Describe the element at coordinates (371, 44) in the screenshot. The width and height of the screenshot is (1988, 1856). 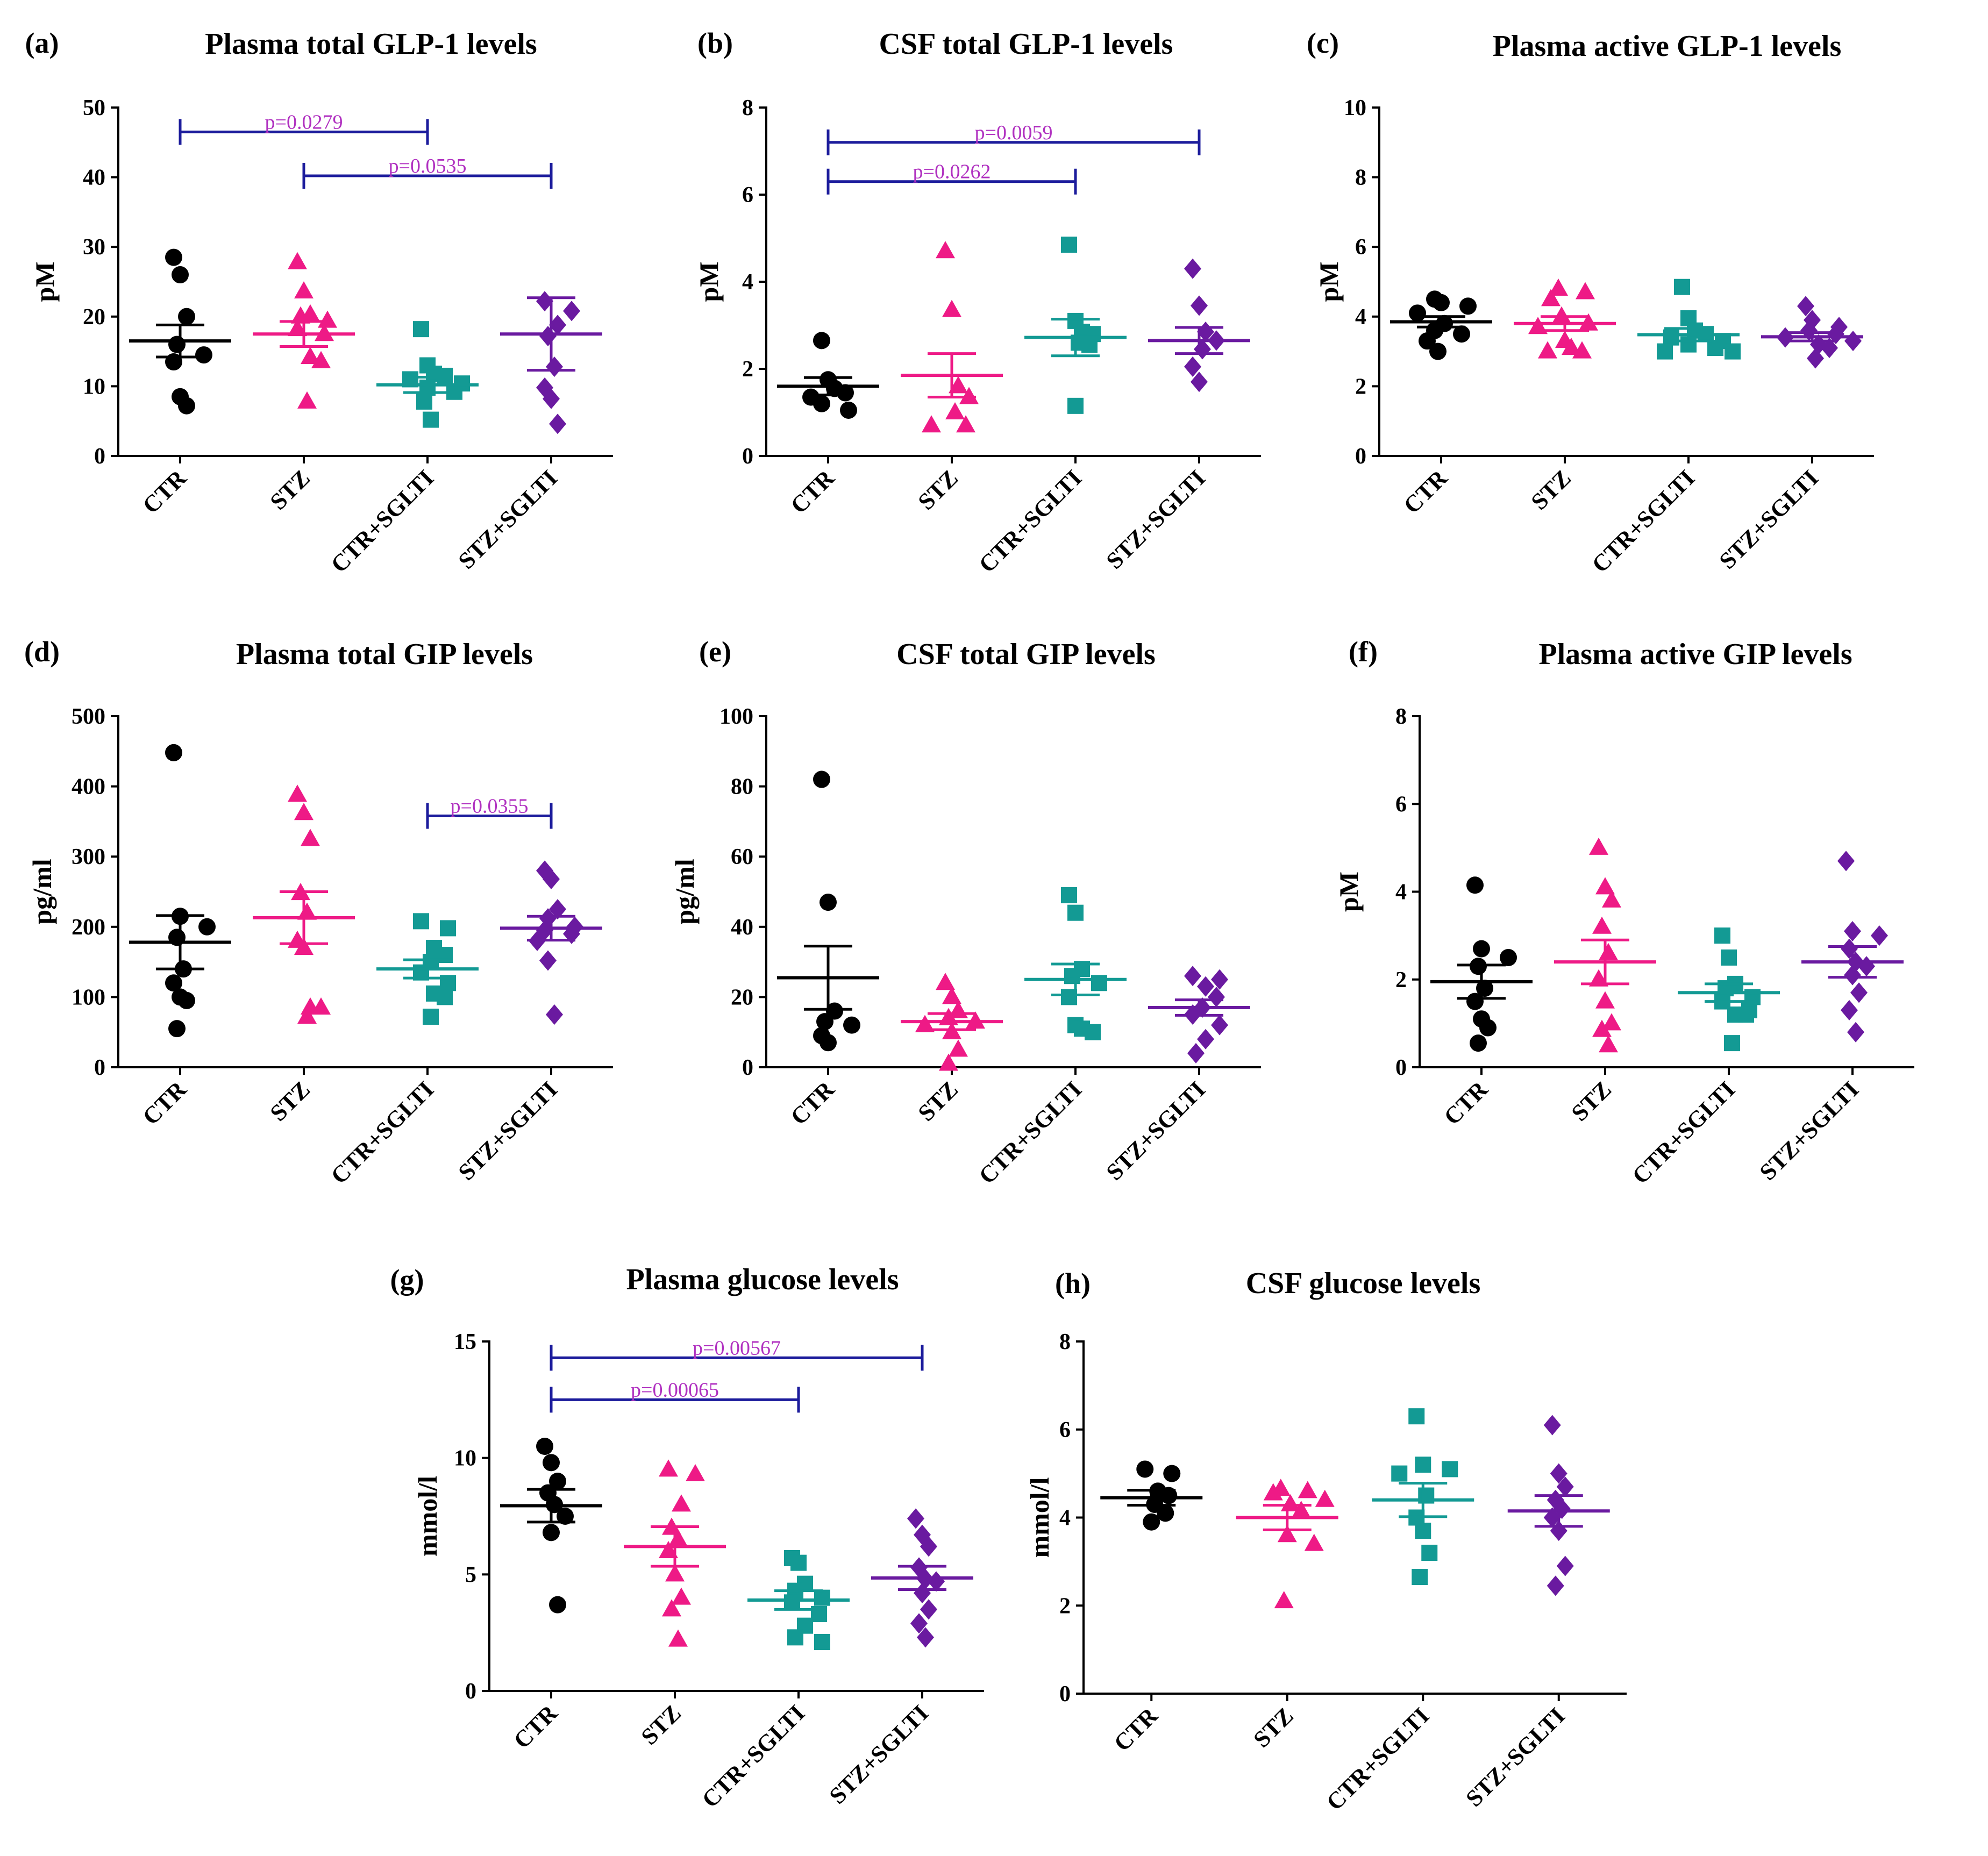
I see `chart-title: Plasma total GLP-1 levels` at that location.